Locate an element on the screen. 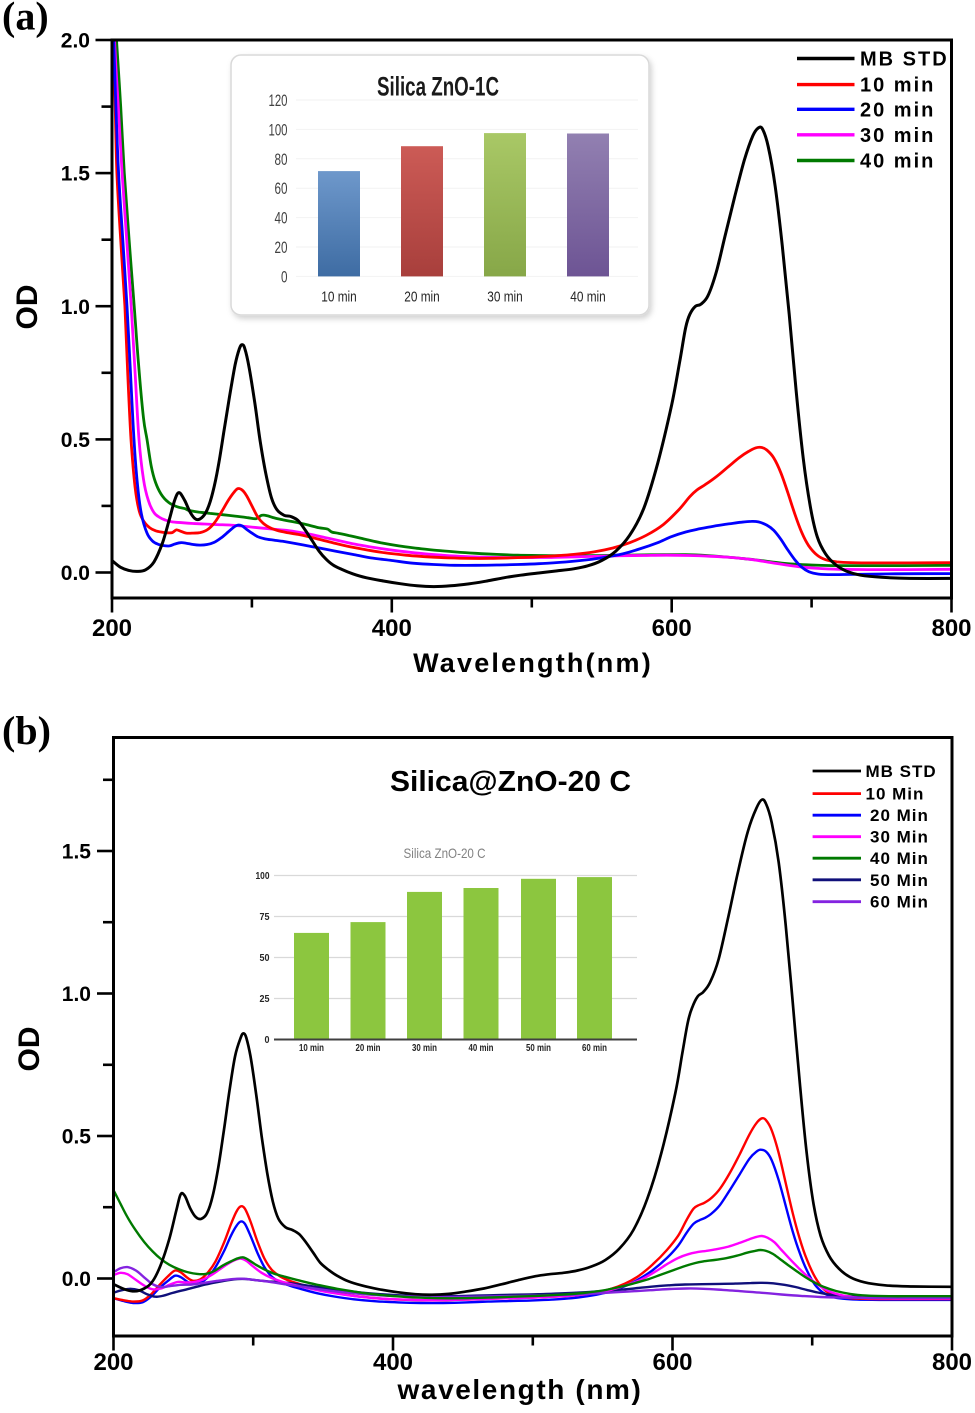  svg-text: 50 Min is located at coordinates (899, 880).